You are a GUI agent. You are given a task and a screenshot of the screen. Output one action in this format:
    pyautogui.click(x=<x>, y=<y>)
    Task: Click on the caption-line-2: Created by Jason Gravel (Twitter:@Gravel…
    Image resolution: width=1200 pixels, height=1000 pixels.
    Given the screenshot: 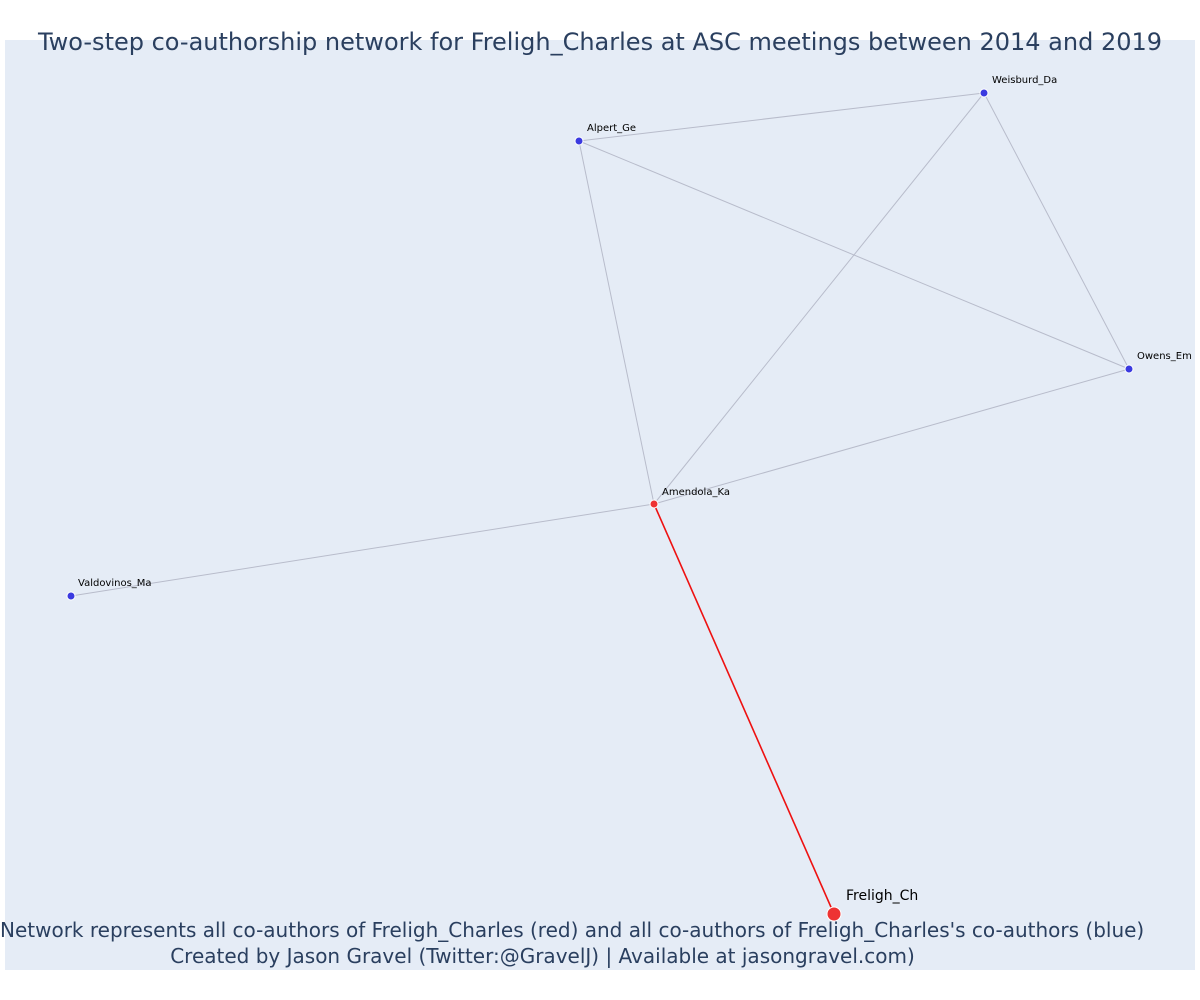 What is the action you would take?
    pyautogui.click(x=542, y=956)
    